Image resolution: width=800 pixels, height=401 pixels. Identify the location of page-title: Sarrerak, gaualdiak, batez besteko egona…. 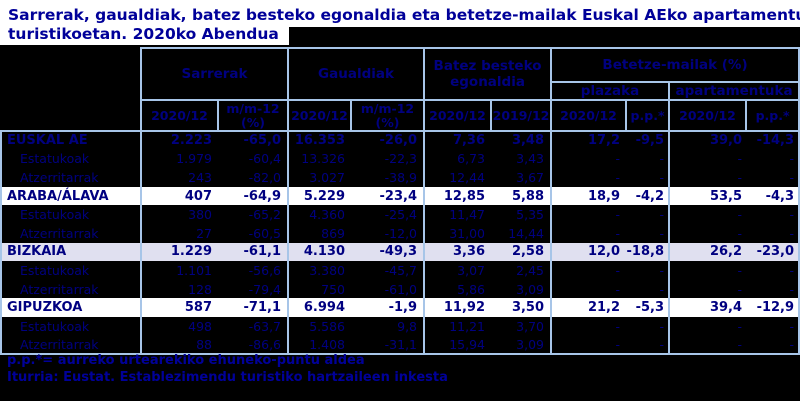
(400, 22).